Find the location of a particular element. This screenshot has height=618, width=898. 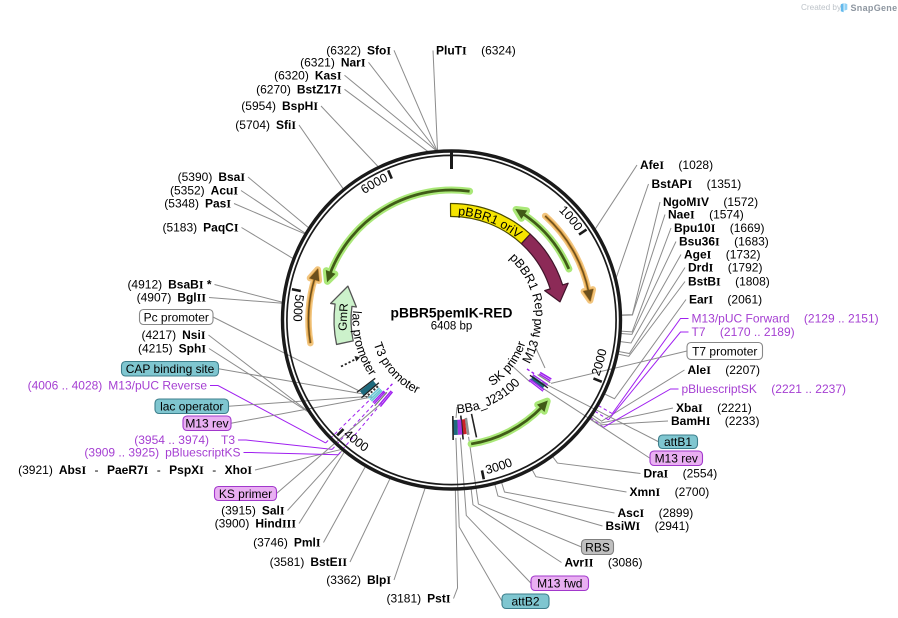

svg-text: BsiWI (2941) is located at coordinates (648, 526).